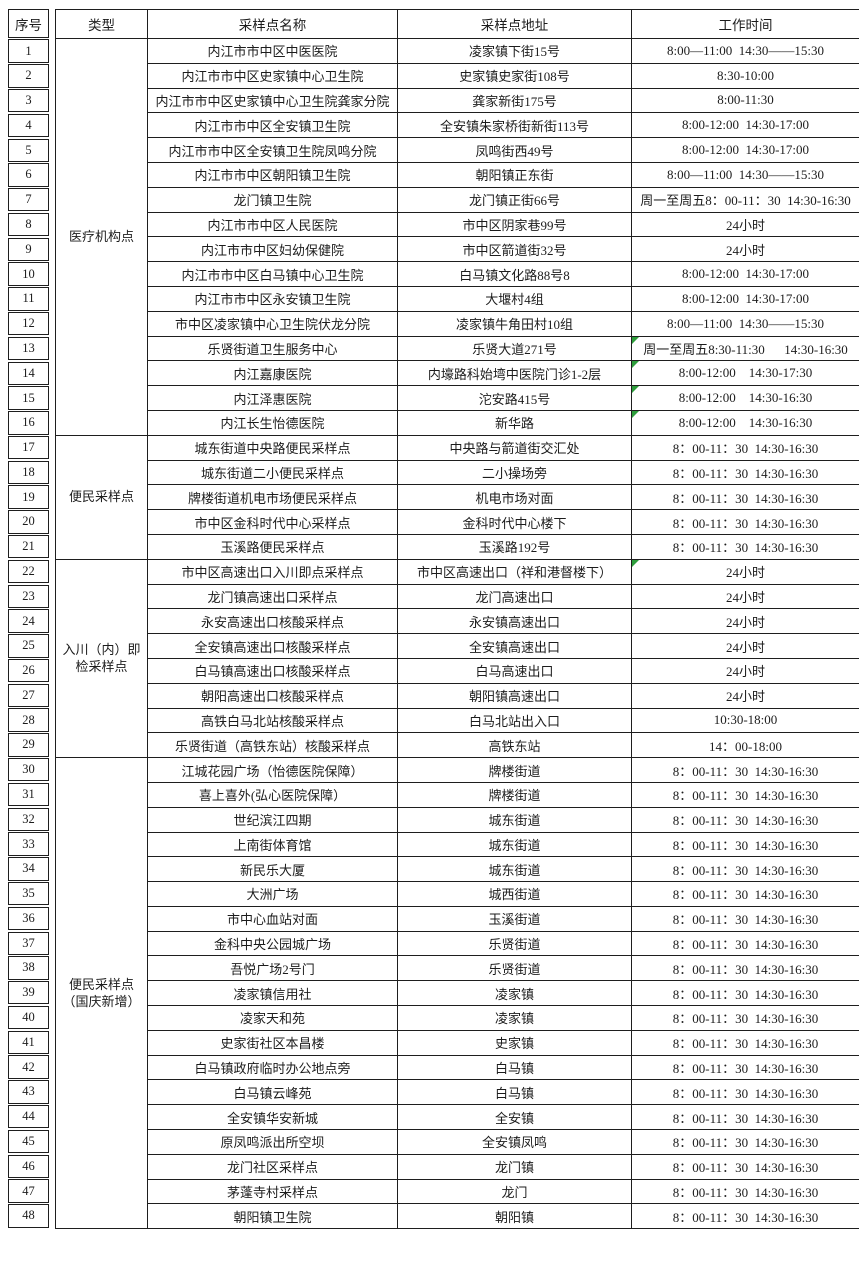 Image resolution: width=859 pixels, height=1280 pixels. Describe the element at coordinates (28, 993) in the screenshot. I see `row-number-box: 39` at that location.